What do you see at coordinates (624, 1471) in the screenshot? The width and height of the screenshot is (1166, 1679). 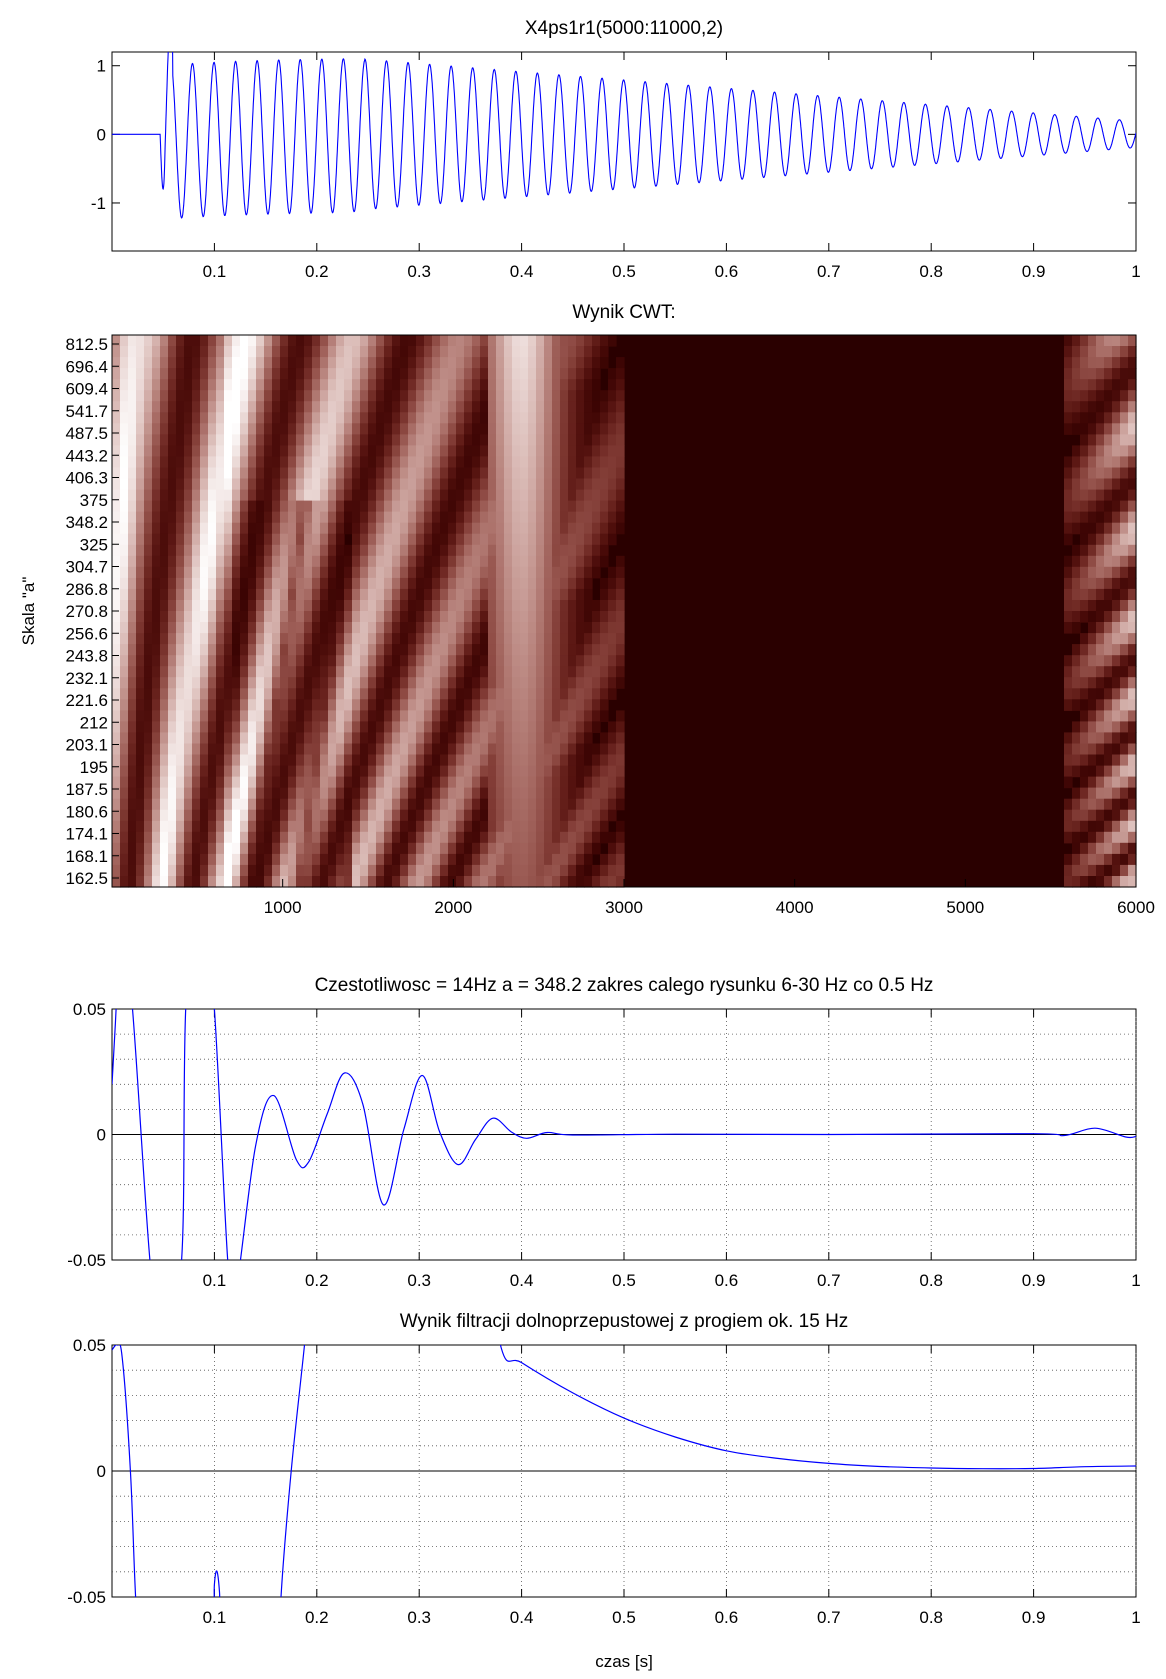 I see `lowpass-line` at bounding box center [624, 1471].